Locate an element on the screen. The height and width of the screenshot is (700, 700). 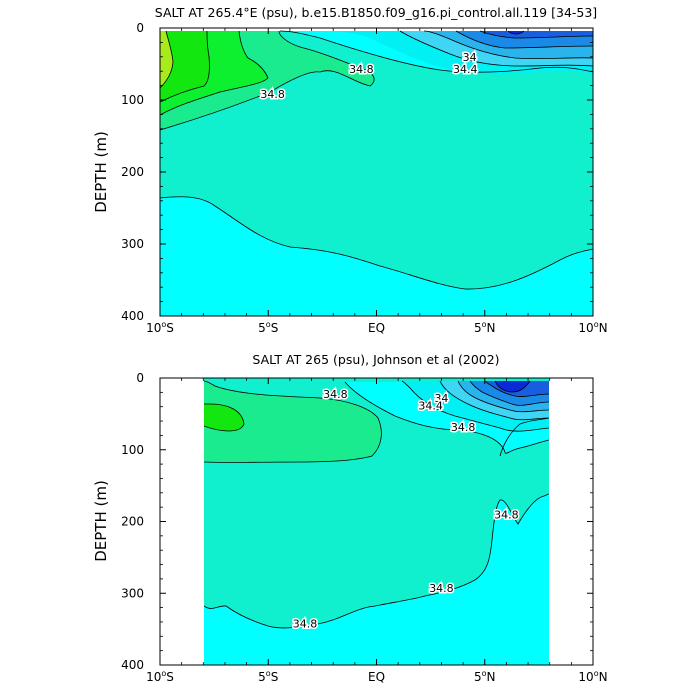
bottom-y-tick-label: 200 is located at coordinates (132, 522).